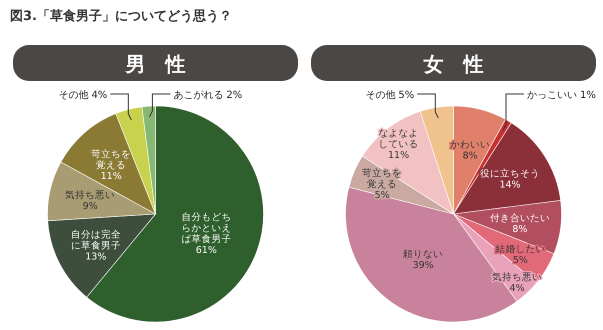 This screenshot has height=330, width=603. What do you see at coordinates (90, 194) in the screenshot?
I see `slice-label: 気持ち悪い` at bounding box center [90, 194].